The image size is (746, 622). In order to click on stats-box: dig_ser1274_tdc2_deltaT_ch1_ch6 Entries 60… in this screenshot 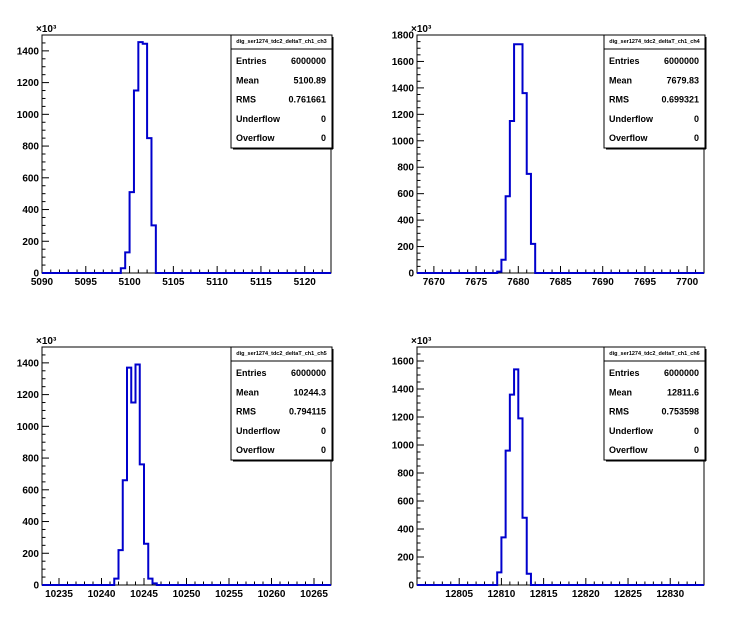, I will do `click(655, 404)`.